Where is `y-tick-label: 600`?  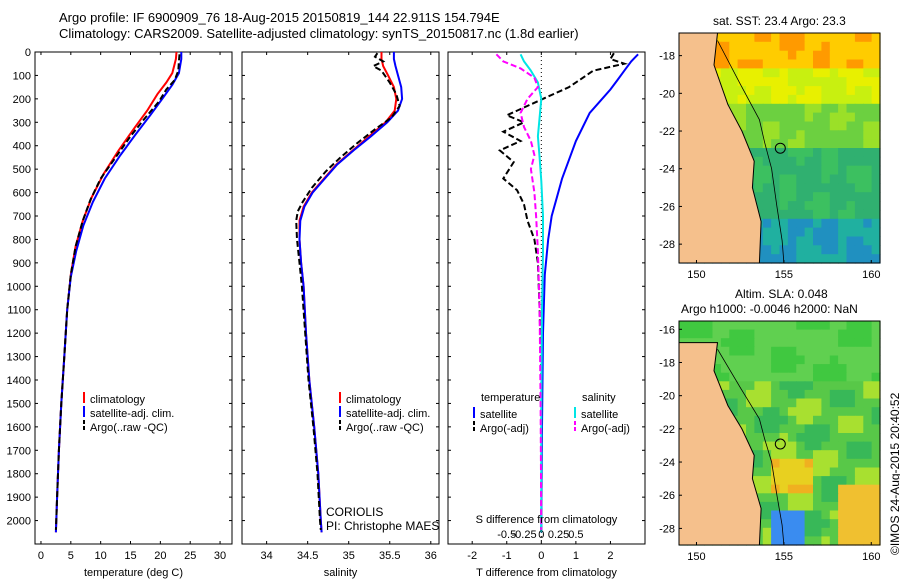
y-tick-label: 600 is located at coordinates (22, 194).